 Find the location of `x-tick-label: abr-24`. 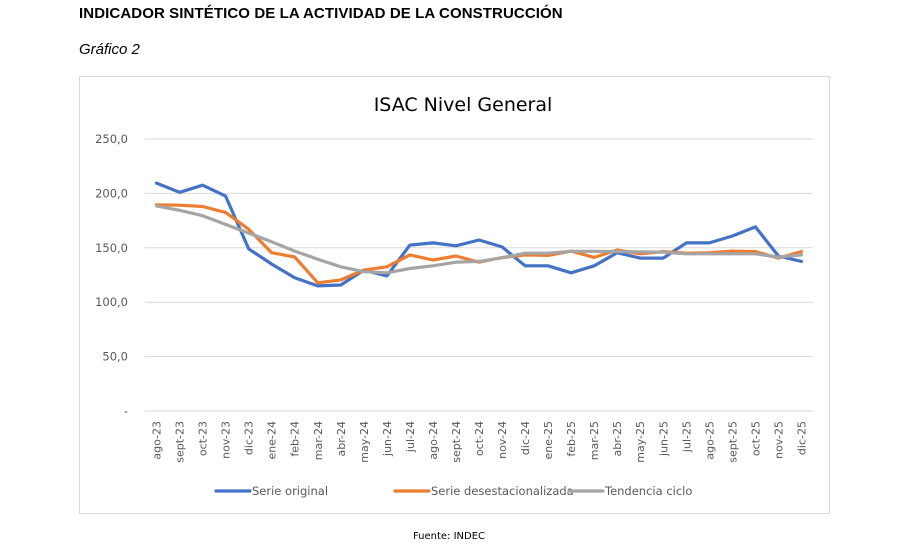

x-tick-label: abr-24 is located at coordinates (341, 439).